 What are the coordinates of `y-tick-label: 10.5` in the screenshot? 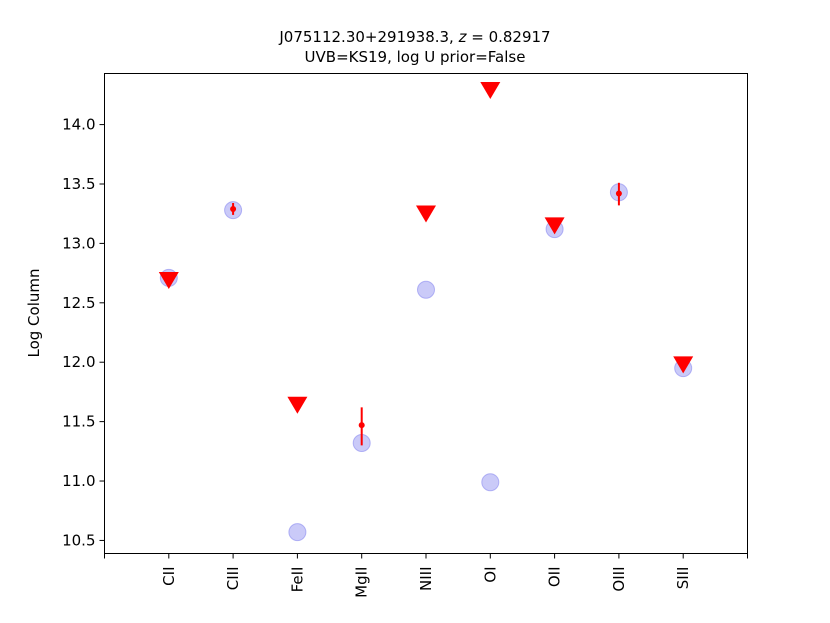 It's located at (78, 540).